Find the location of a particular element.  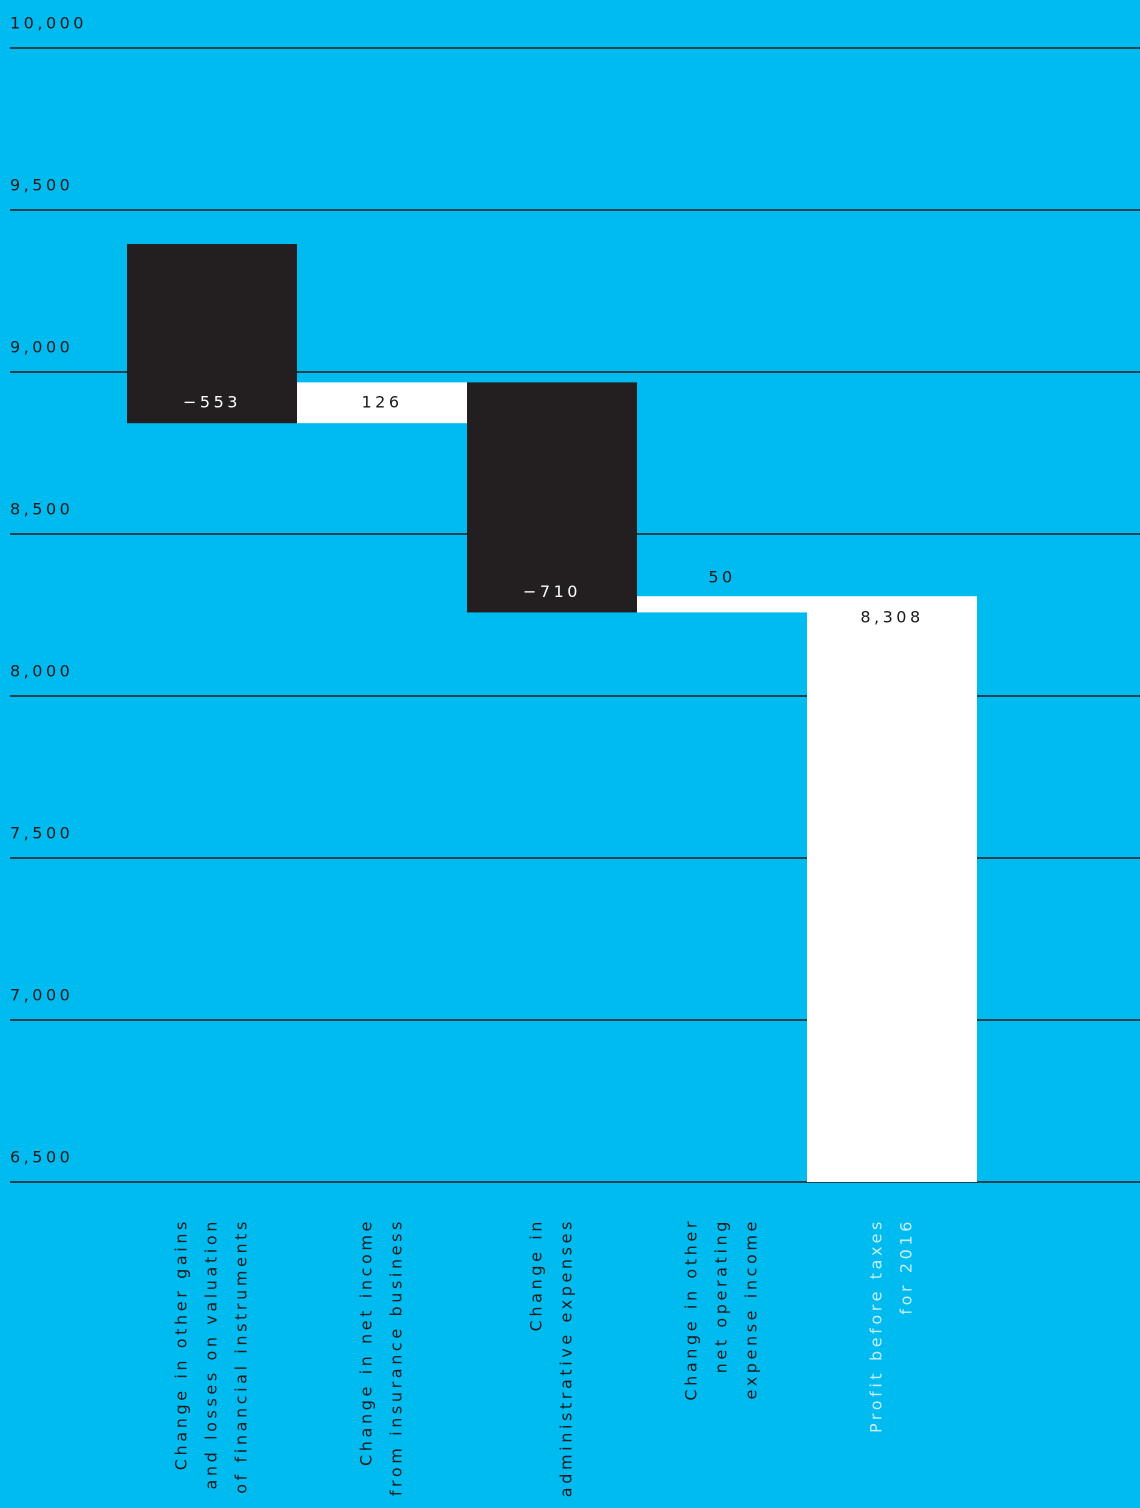

y-tick-label: 10,000 is located at coordinates (48, 23).